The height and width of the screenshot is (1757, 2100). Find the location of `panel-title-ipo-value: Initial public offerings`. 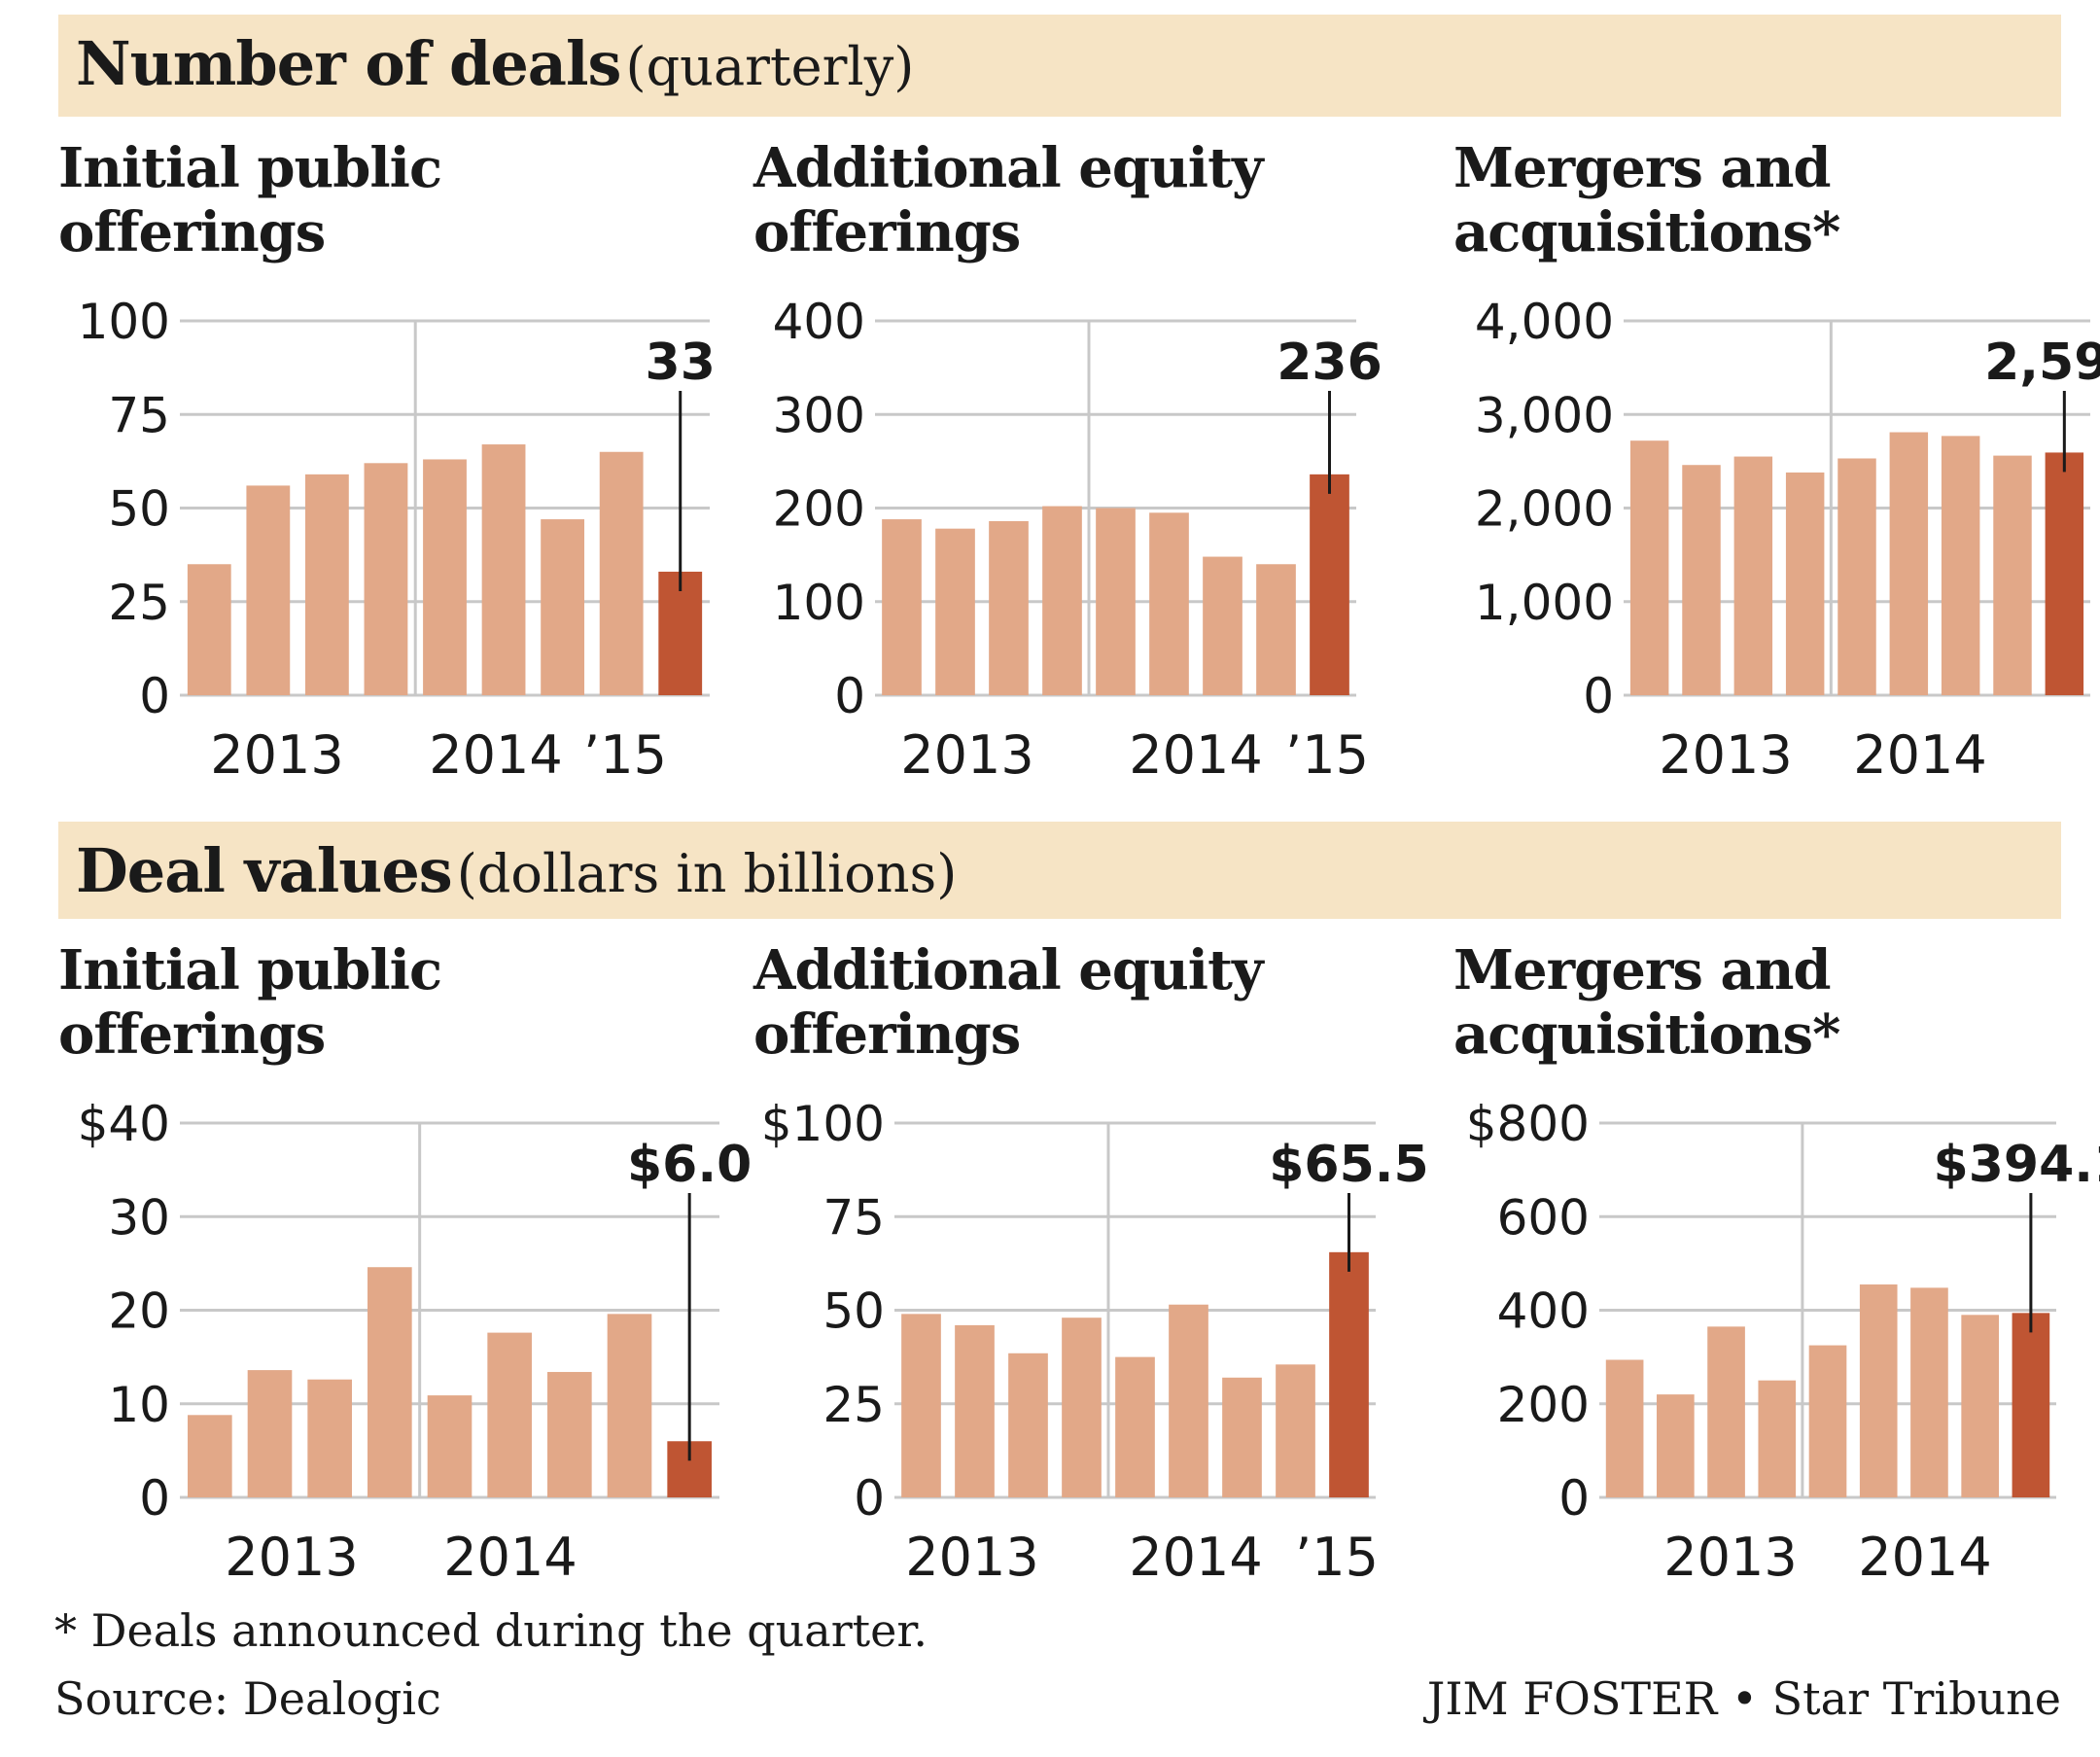

panel-title-ipo-value: Initial public offerings is located at coordinates (379, 1002).